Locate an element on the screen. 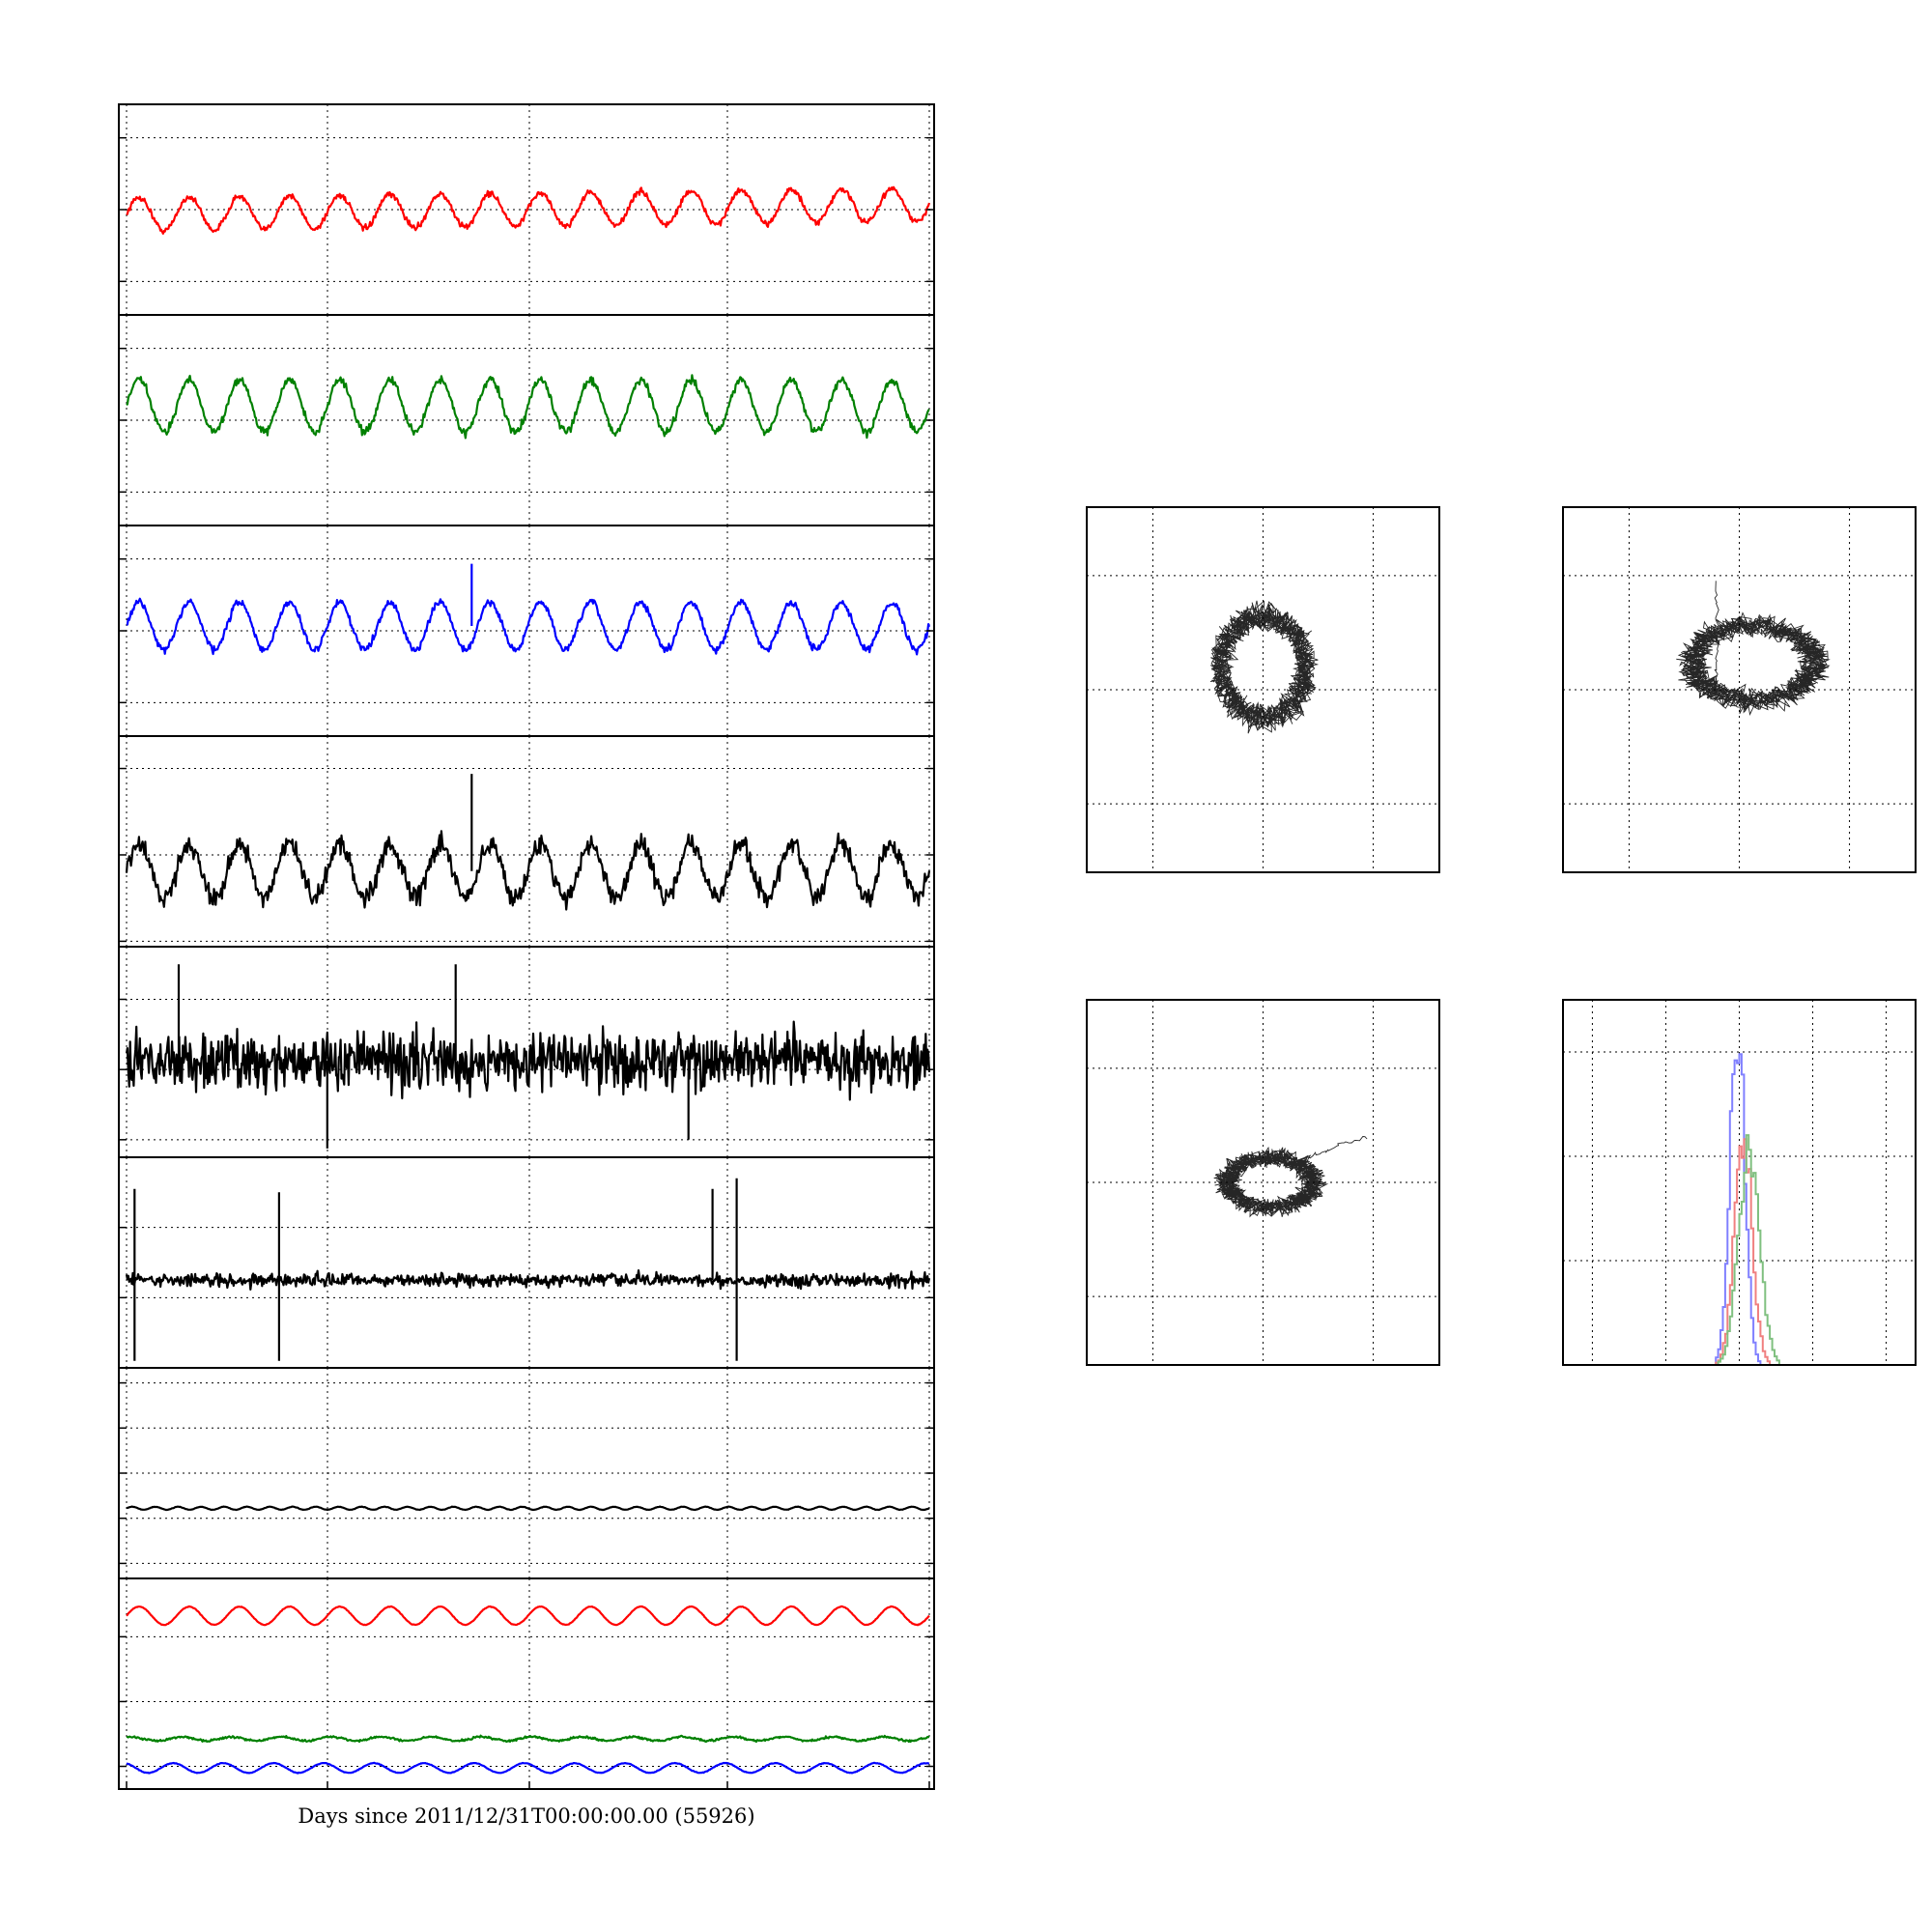 Image resolution: width=1932 pixels, height=1932 pixels. histogram-panel is located at coordinates (1739, 1182).